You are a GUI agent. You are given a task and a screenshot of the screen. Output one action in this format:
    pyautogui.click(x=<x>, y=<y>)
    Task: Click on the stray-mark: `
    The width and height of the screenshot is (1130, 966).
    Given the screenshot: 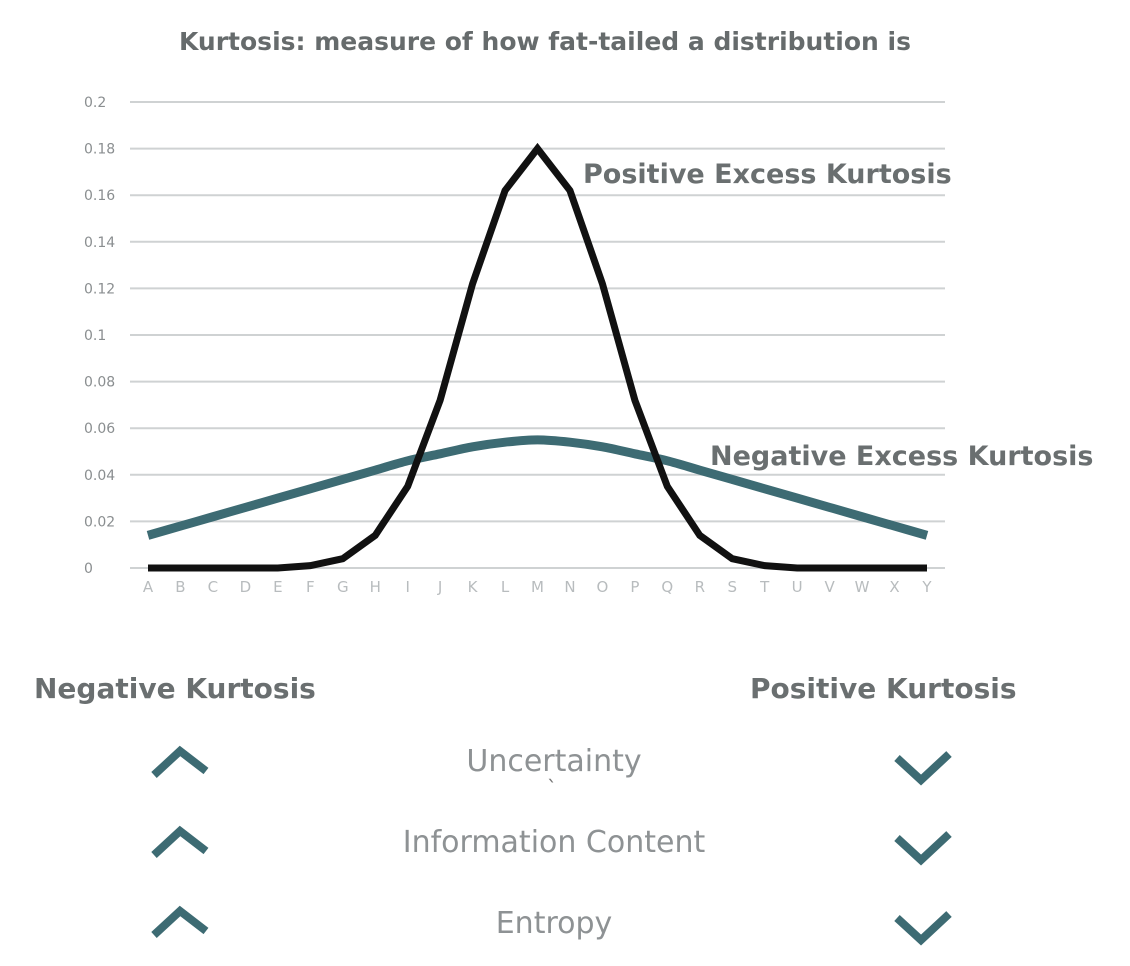 What is the action you would take?
    pyautogui.click(x=552, y=788)
    